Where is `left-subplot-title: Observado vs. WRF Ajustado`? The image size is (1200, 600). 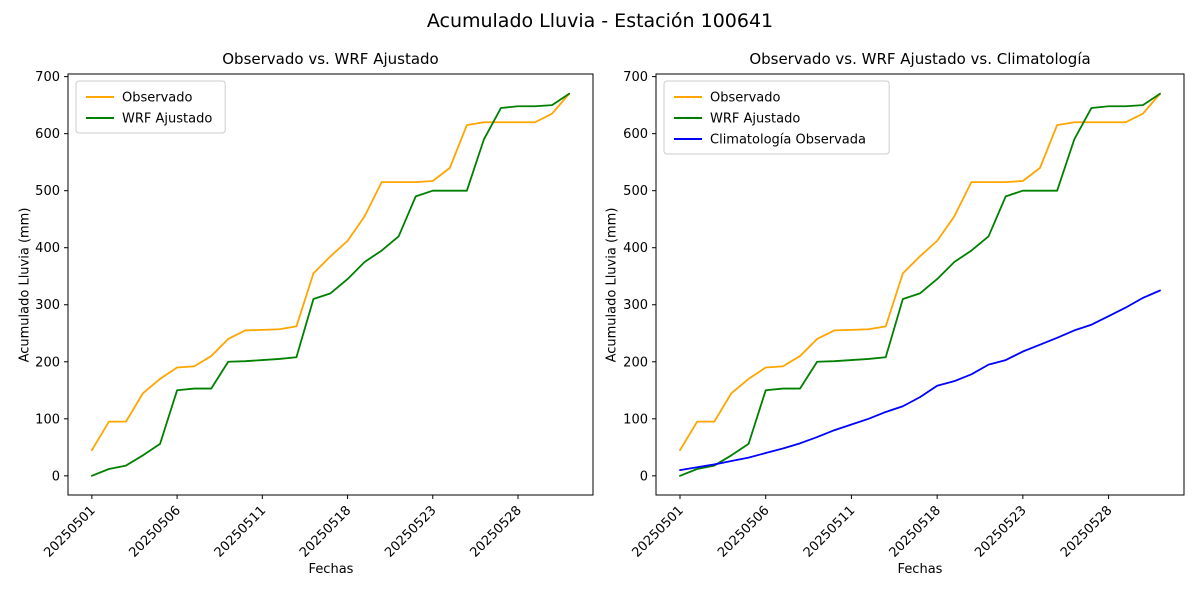 left-subplot-title: Observado vs. WRF Ajustado is located at coordinates (330, 59).